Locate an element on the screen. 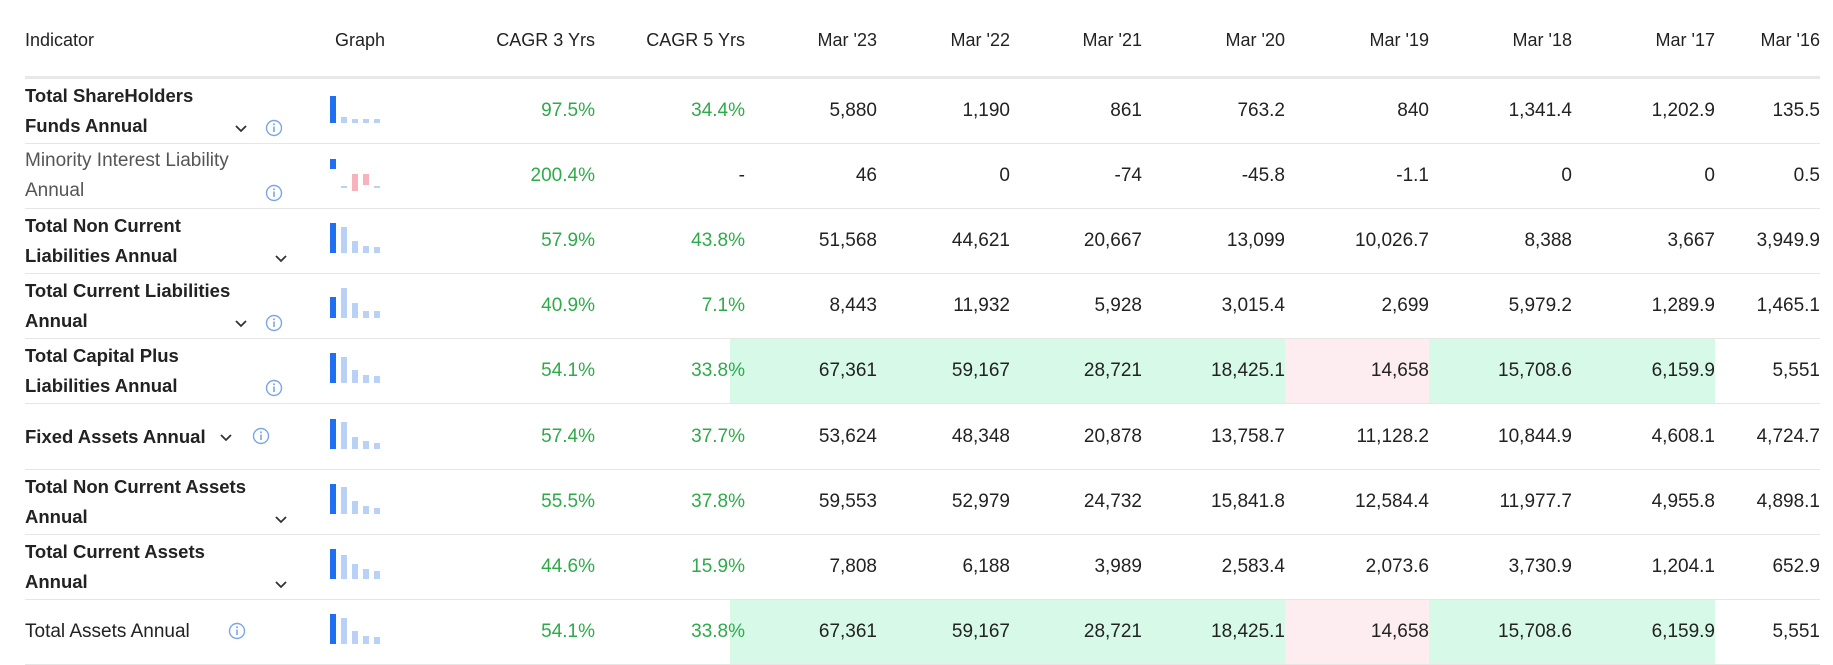 This screenshot has width=1833, height=665. header-graph: Graph is located at coordinates (360, 40).